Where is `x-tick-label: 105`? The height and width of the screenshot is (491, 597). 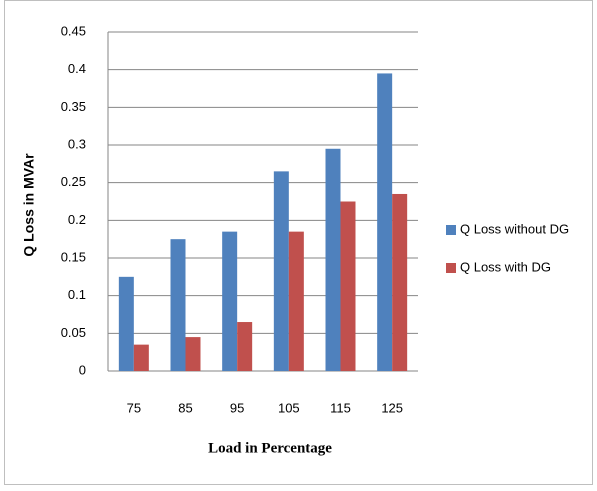 x-tick-label: 105 is located at coordinates (289, 407).